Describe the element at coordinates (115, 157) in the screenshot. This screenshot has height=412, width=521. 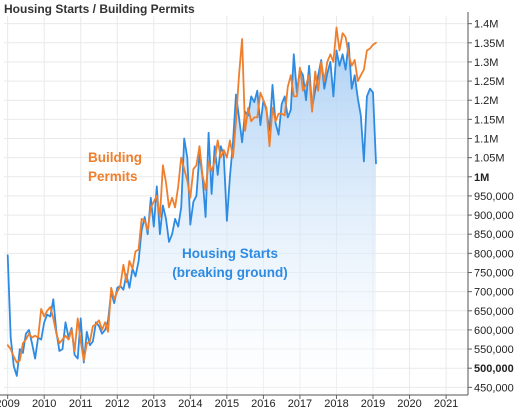
I see `permits-label-line-0: Building` at that location.